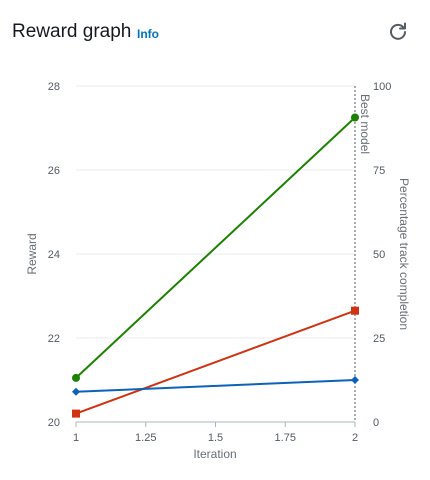 Image resolution: width=430 pixels, height=480 pixels. Describe the element at coordinates (404, 254) in the screenshot. I see `y2-axis-label: Percentage track completion` at that location.